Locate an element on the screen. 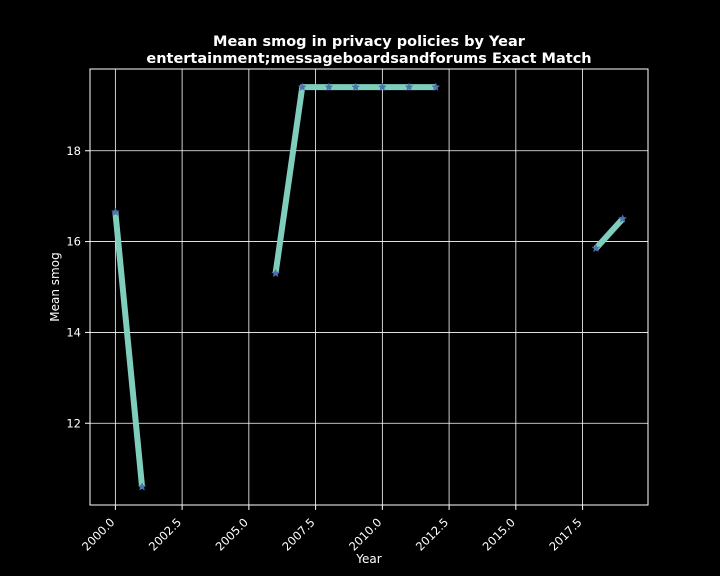  y-tick-label: 16 is located at coordinates (73, 242).